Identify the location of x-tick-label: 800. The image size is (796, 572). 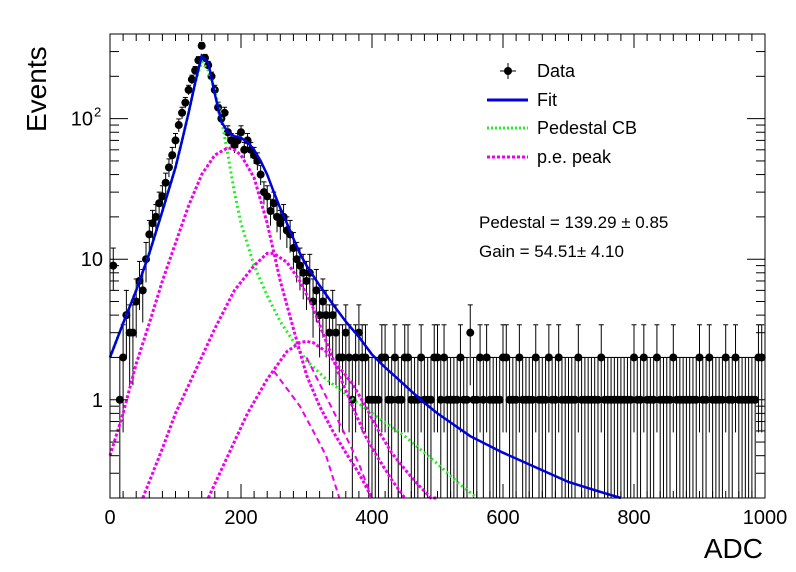
(633, 518).